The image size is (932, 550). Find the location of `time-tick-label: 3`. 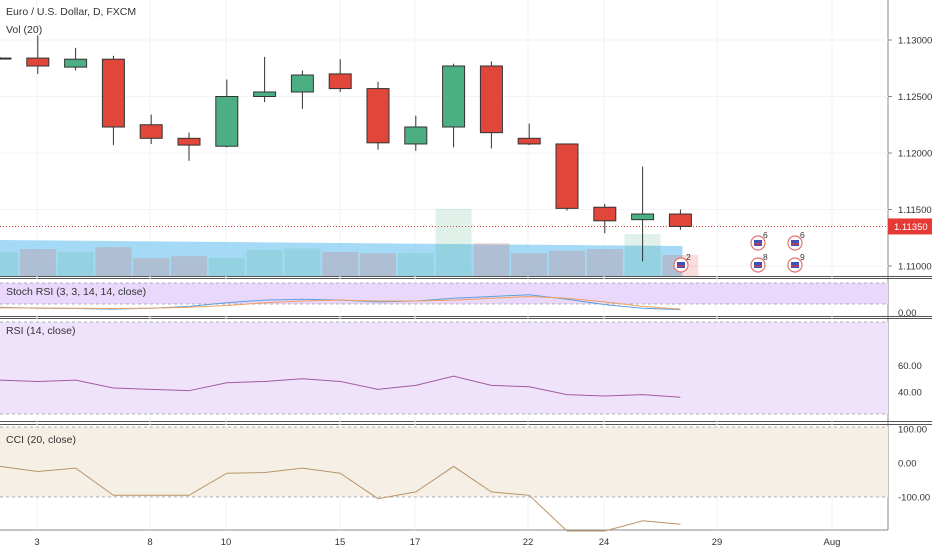

time-tick-label: 3 is located at coordinates (36, 542).